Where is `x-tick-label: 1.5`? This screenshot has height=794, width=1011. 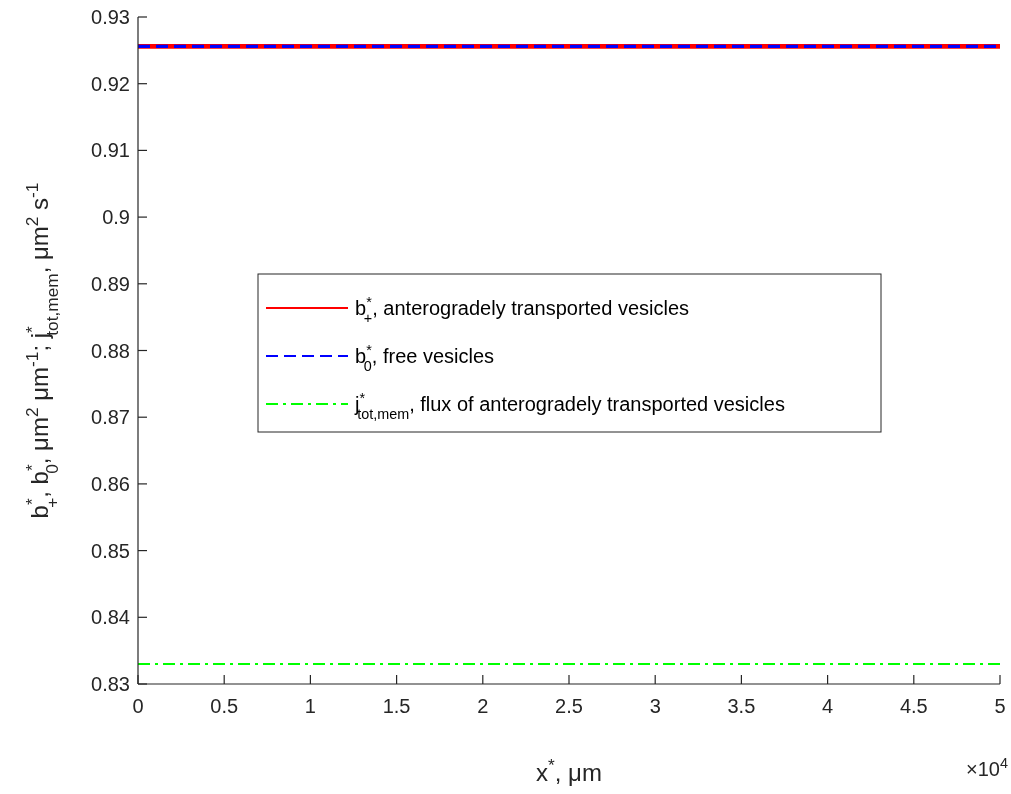
x-tick-label: 1.5 is located at coordinates (396, 706).